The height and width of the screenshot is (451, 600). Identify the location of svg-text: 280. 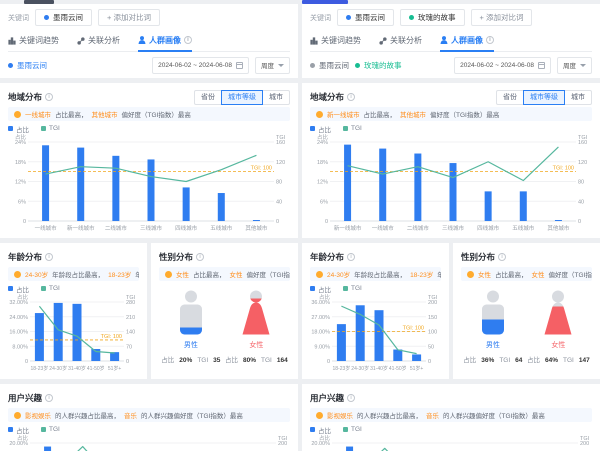
(130, 303).